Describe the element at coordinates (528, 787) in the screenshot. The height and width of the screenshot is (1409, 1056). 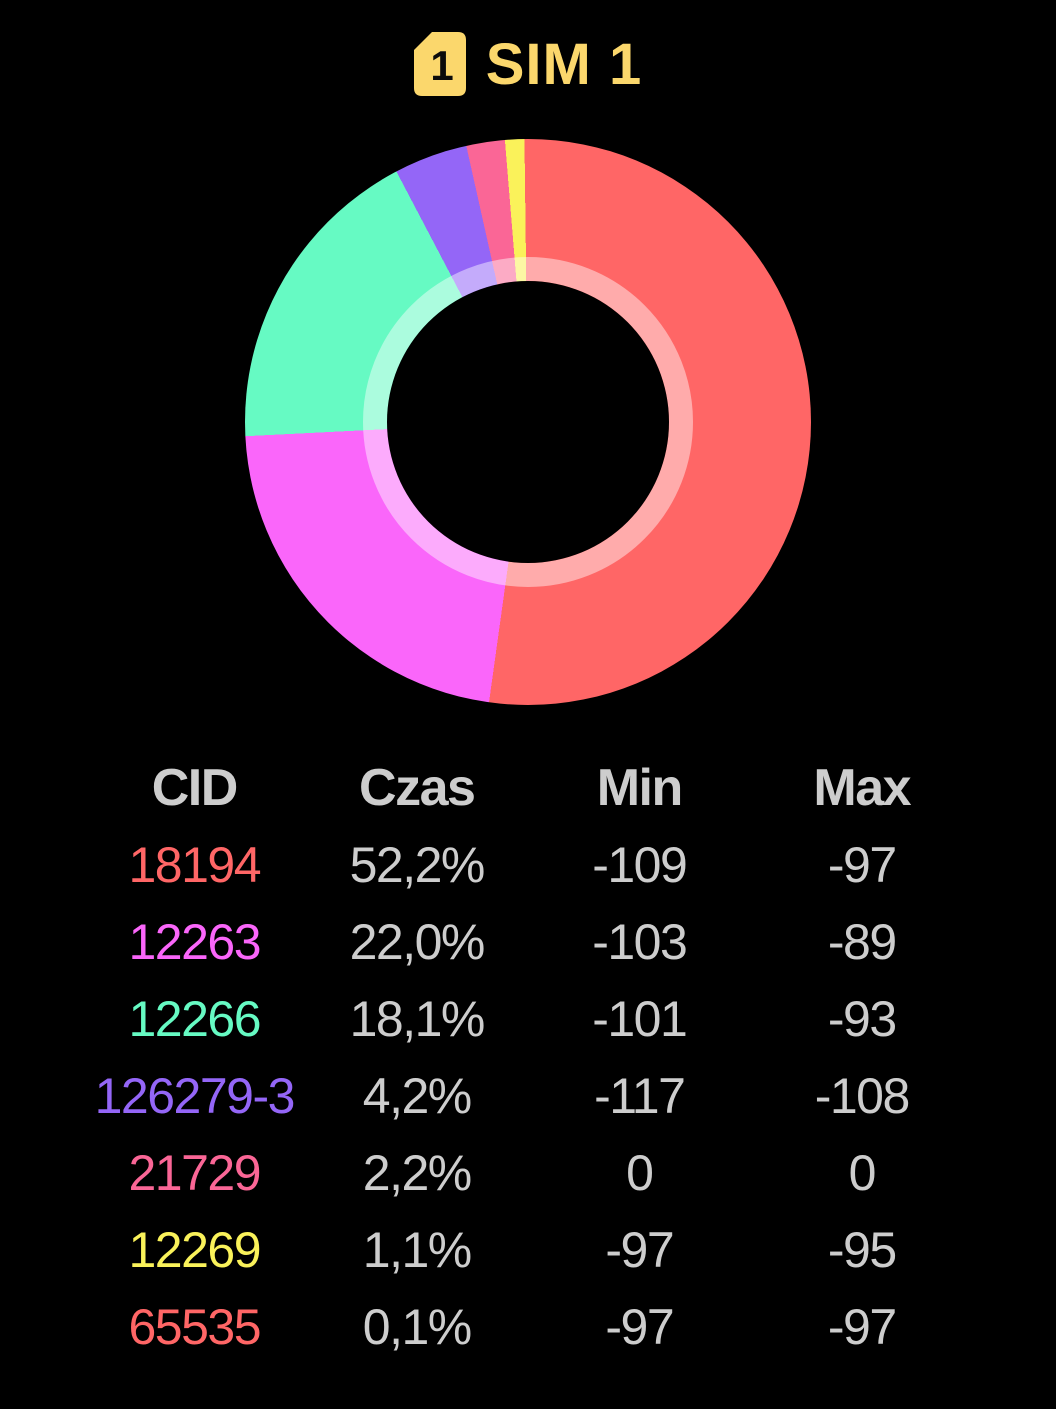
I see `table-header-row: CID Czas Min Max` at that location.